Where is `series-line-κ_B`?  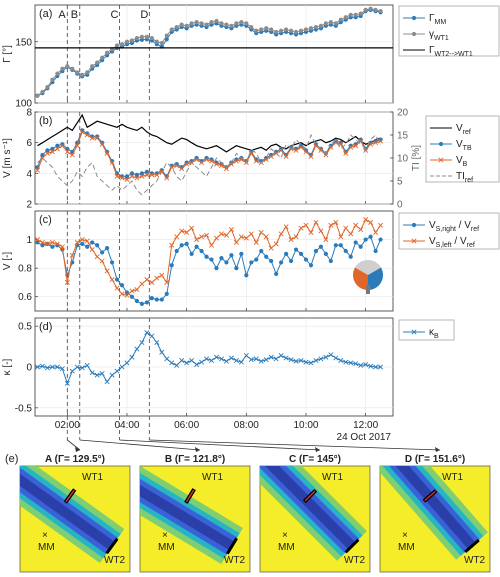 series-line-κ_B is located at coordinates (209, 358).